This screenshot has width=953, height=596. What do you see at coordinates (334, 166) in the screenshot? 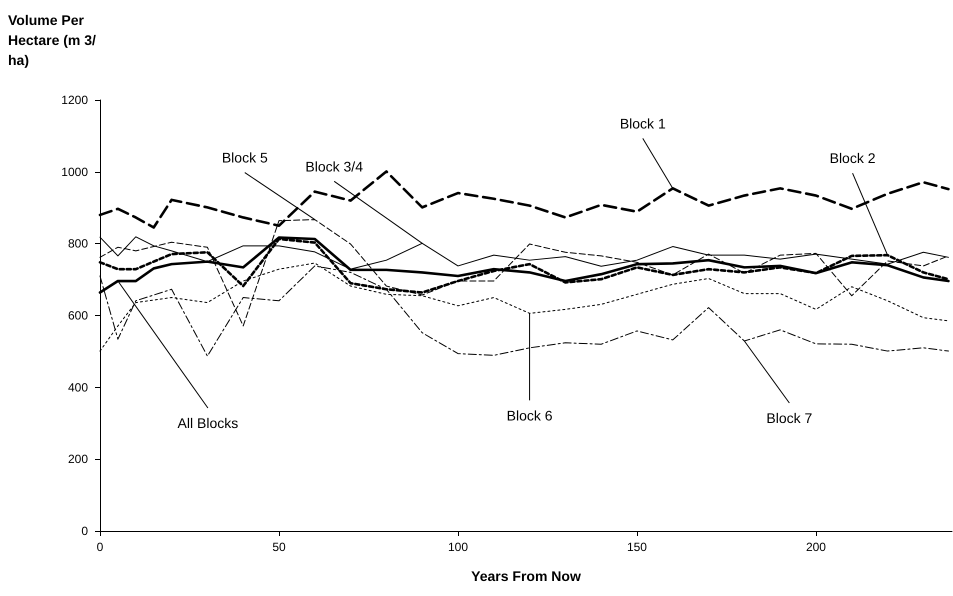
I see `text: Block 3/4` at bounding box center [334, 166].